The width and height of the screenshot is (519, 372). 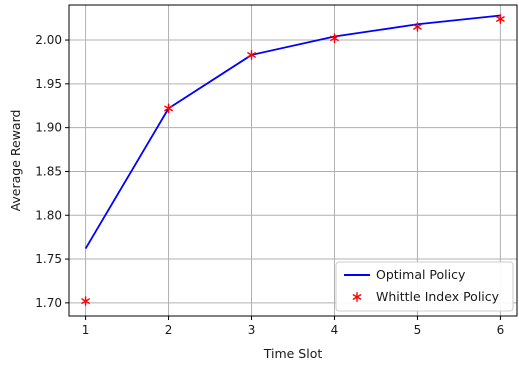 I want to click on legend: Optimal Policy Whittle Index Policy, so click(x=424, y=286).